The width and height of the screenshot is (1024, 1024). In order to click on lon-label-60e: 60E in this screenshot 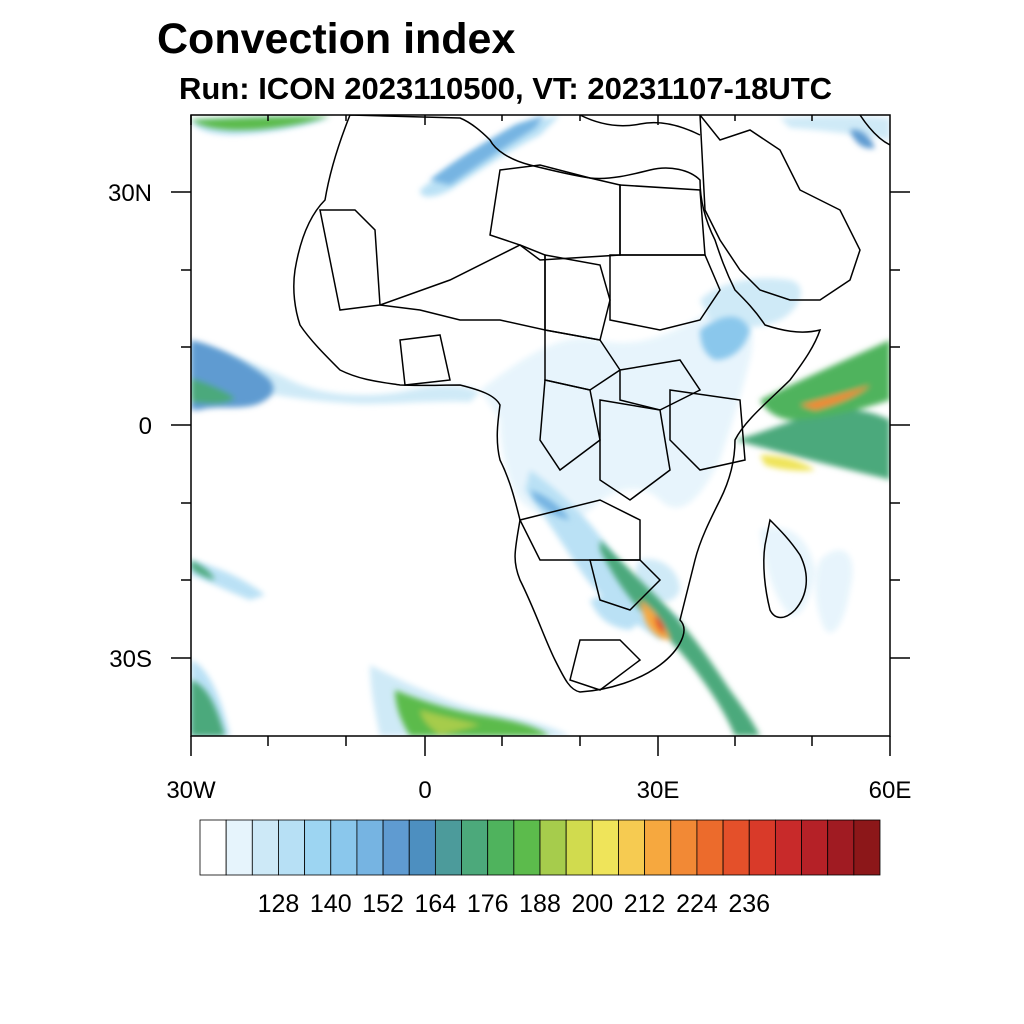, I will do `click(890, 790)`.